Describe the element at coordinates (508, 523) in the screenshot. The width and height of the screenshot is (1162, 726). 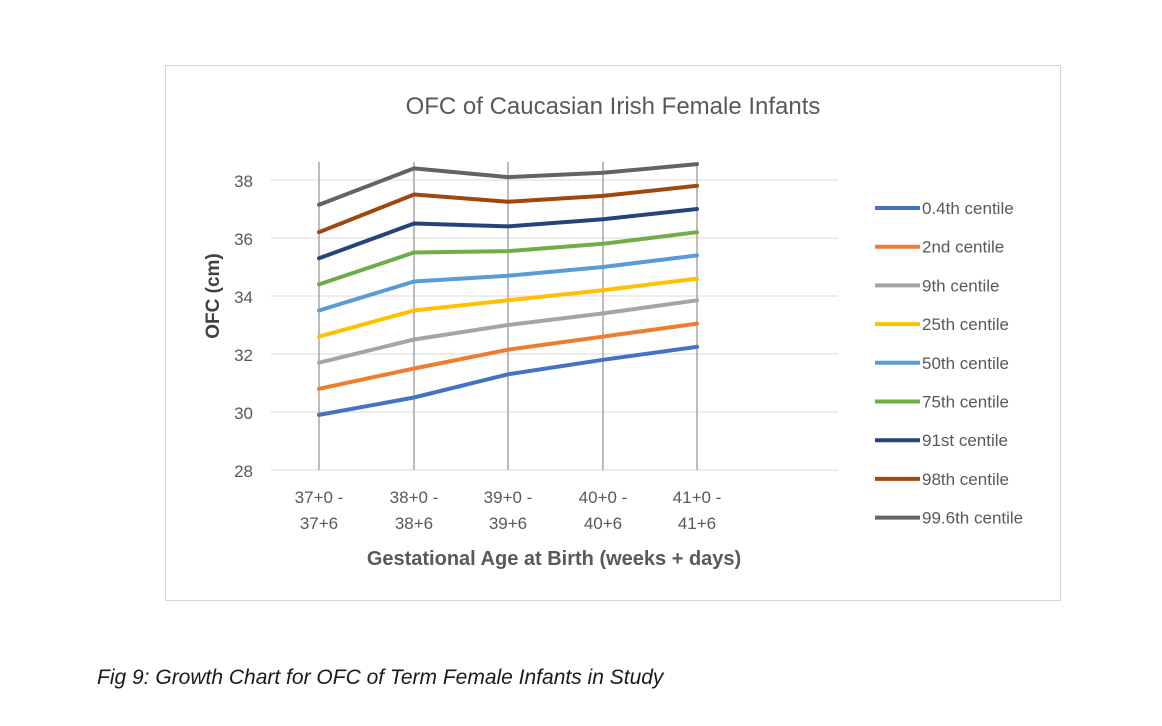
I see `x-tick-label: 39+6` at that location.